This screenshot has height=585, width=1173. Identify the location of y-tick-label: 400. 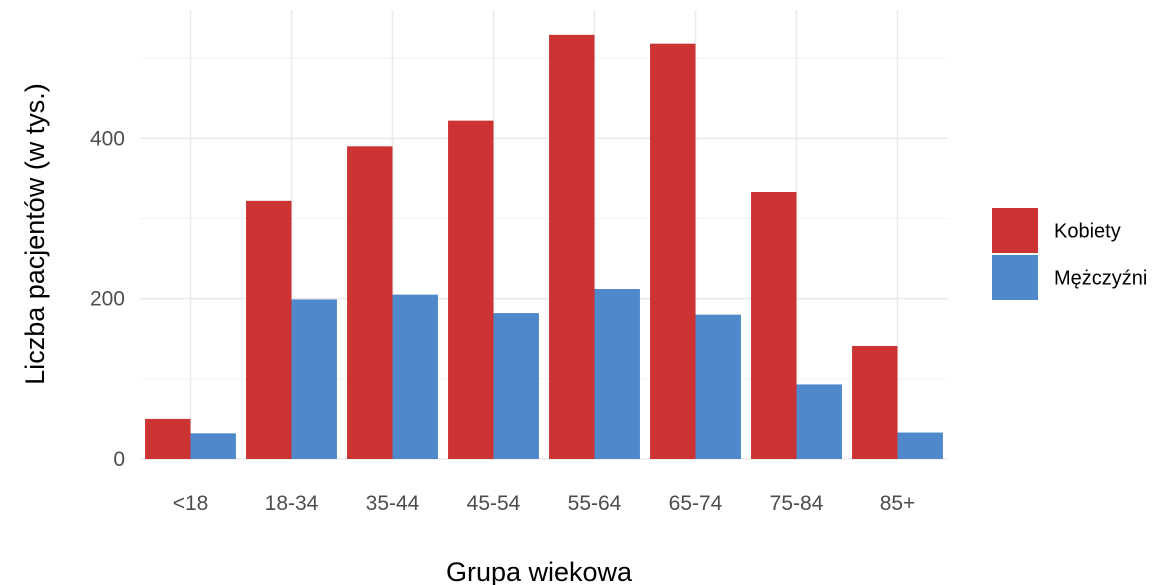
(107, 138).